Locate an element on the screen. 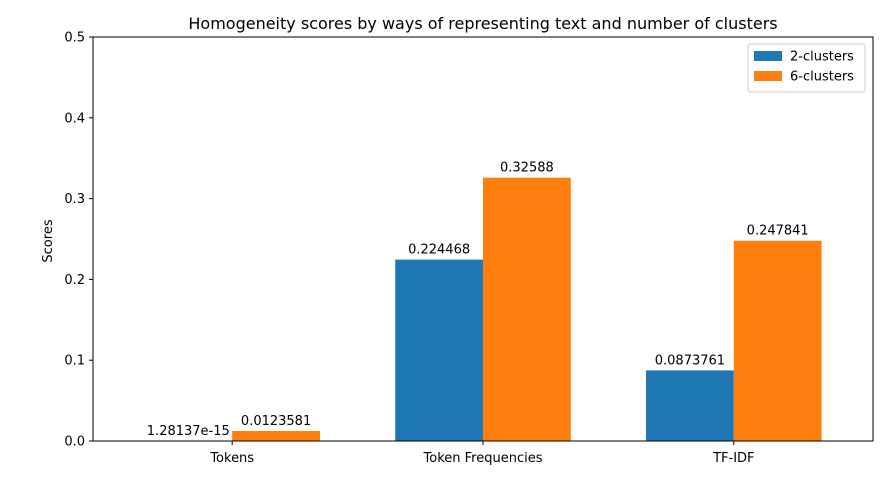  legend: 2-clusters 6-clusters is located at coordinates (806, 68).